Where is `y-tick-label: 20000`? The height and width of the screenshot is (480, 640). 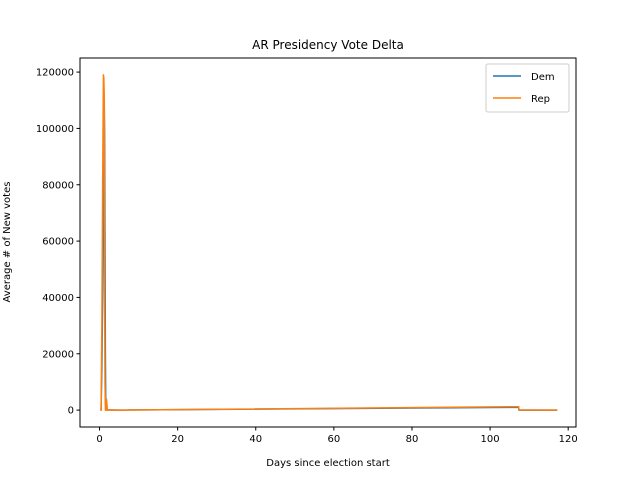
y-tick-label: 20000 is located at coordinates (58, 354).